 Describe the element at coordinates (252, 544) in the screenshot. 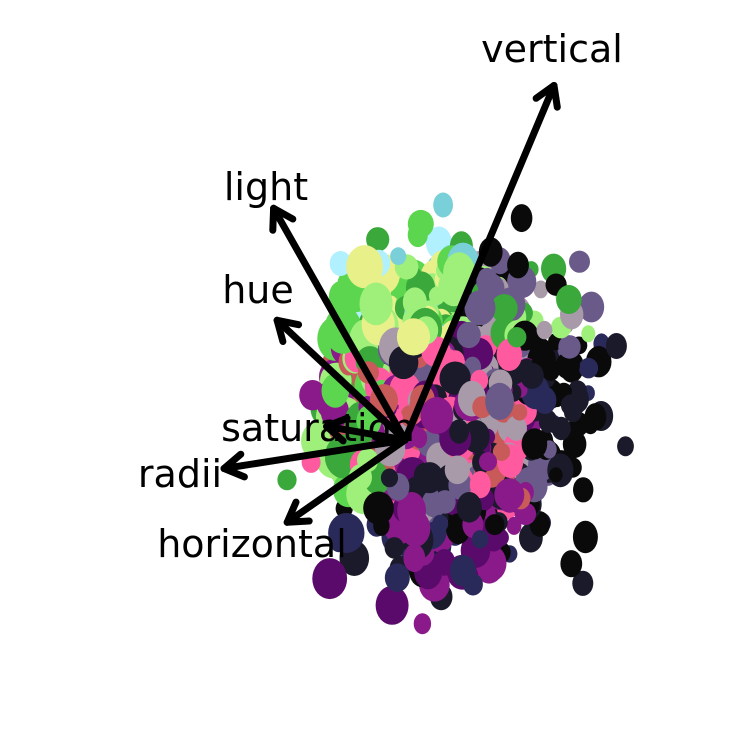

I see `label-horizontal: horizontal` at that location.